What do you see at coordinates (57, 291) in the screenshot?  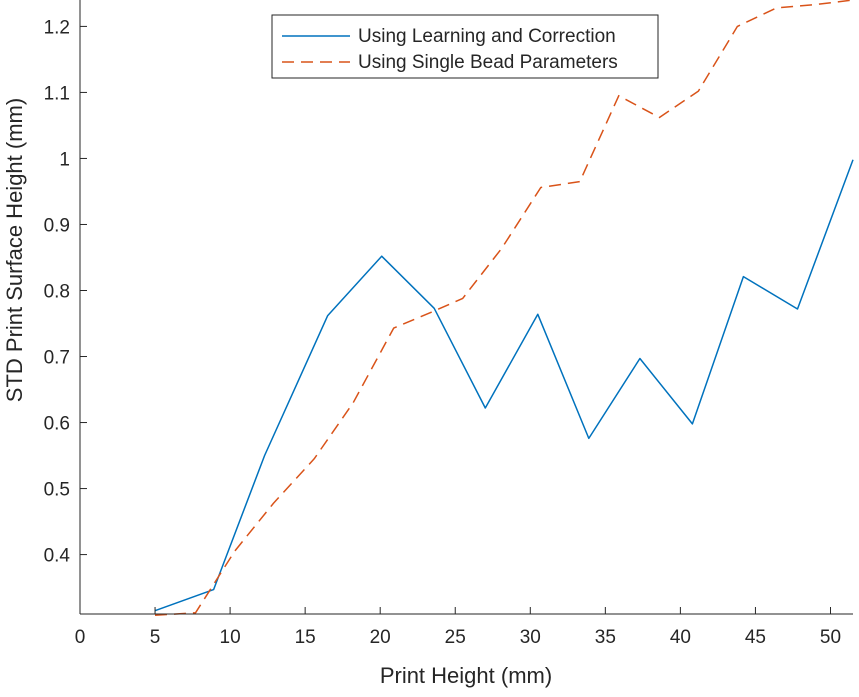 I see `y-tick-label: 0.8` at bounding box center [57, 291].